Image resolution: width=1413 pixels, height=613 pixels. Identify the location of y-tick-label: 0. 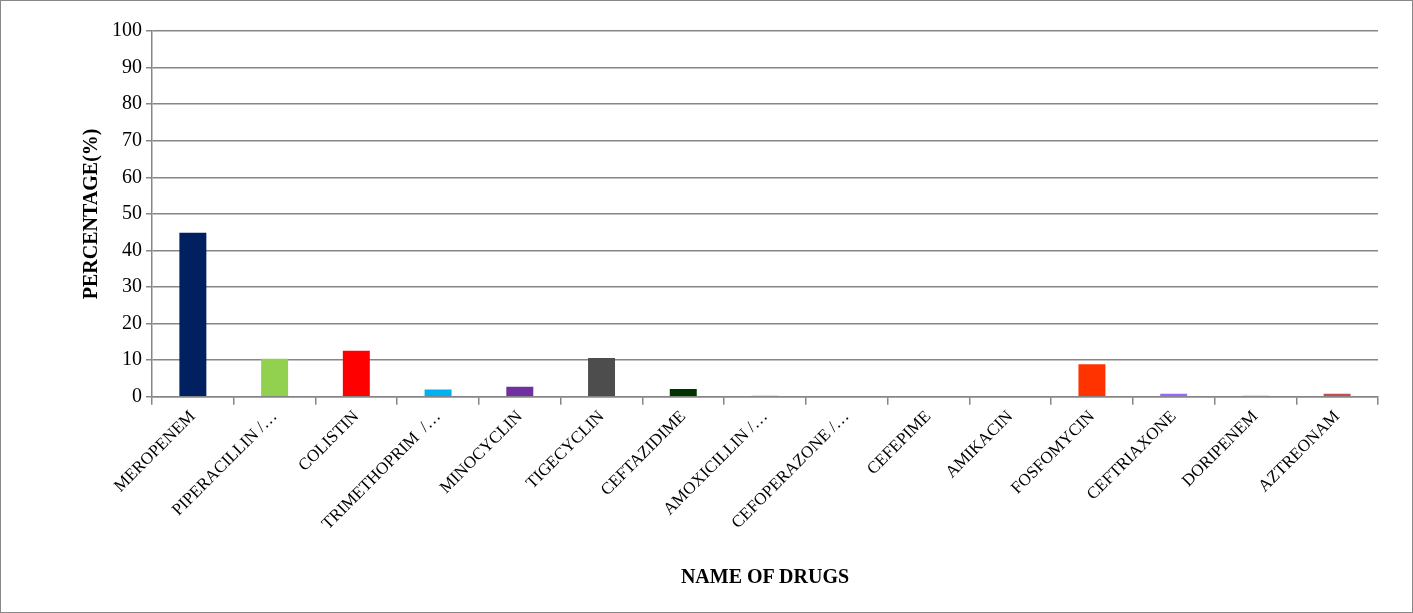
(137, 394).